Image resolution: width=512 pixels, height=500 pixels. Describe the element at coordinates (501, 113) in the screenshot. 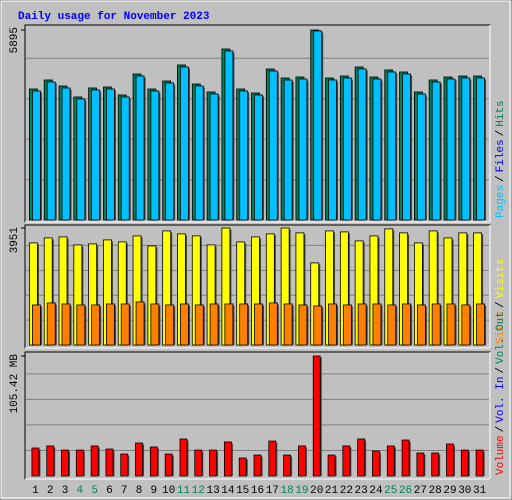

I see `legend-entry: Hits` at that location.